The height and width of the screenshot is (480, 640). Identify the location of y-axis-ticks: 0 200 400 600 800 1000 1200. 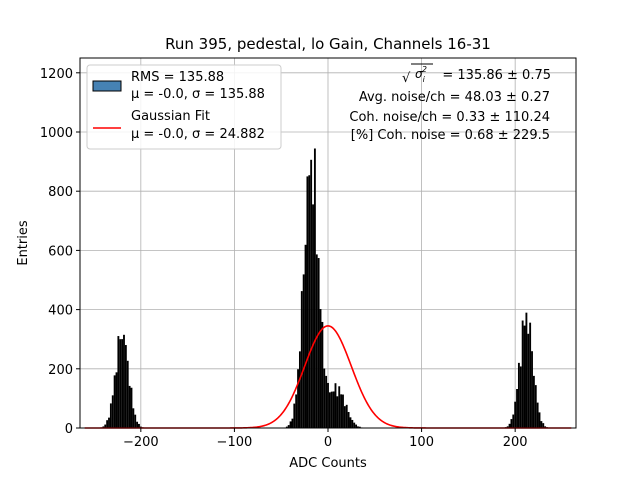
(60, 252).